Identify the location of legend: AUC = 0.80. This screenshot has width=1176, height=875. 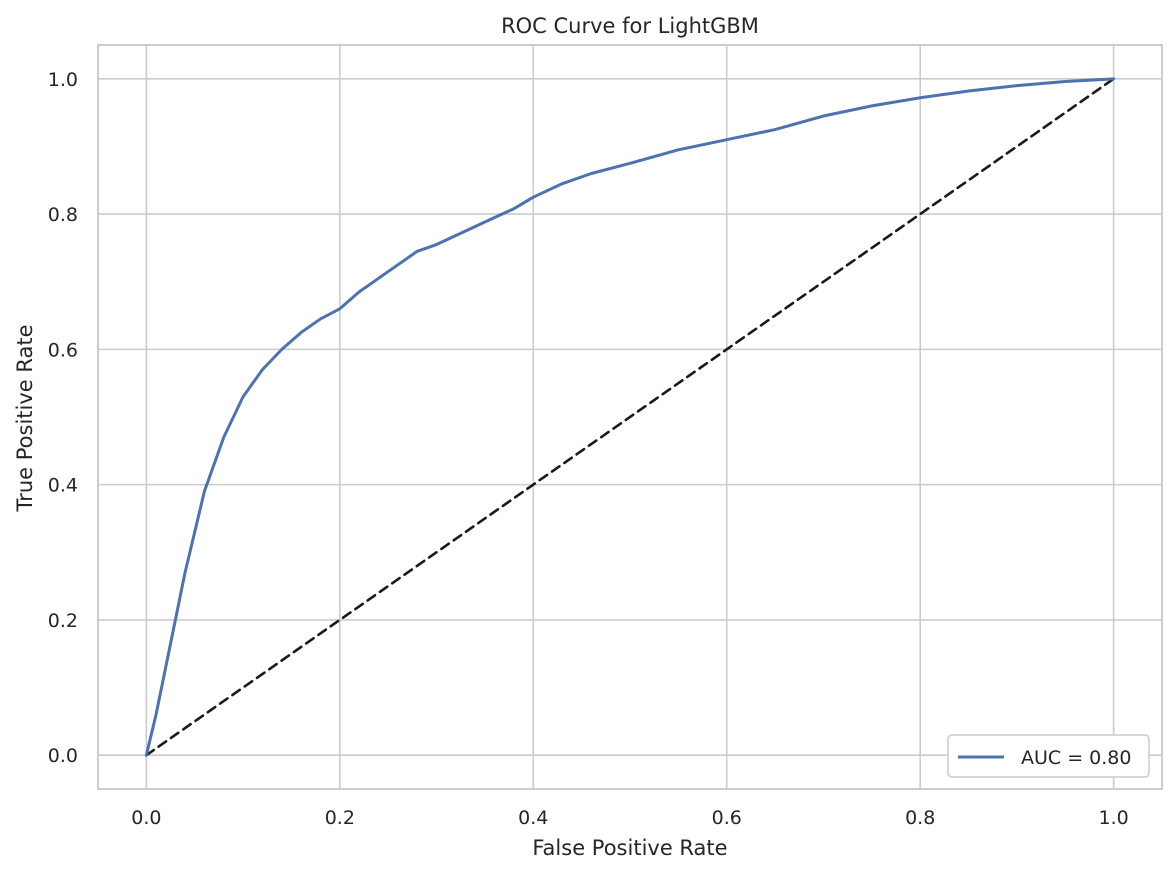
(1048, 756).